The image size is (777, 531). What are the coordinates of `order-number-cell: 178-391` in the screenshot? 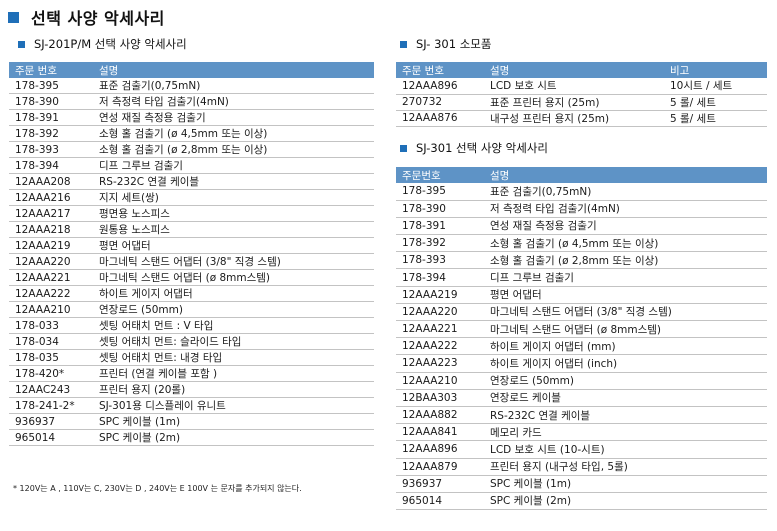 It's located at (440, 226).